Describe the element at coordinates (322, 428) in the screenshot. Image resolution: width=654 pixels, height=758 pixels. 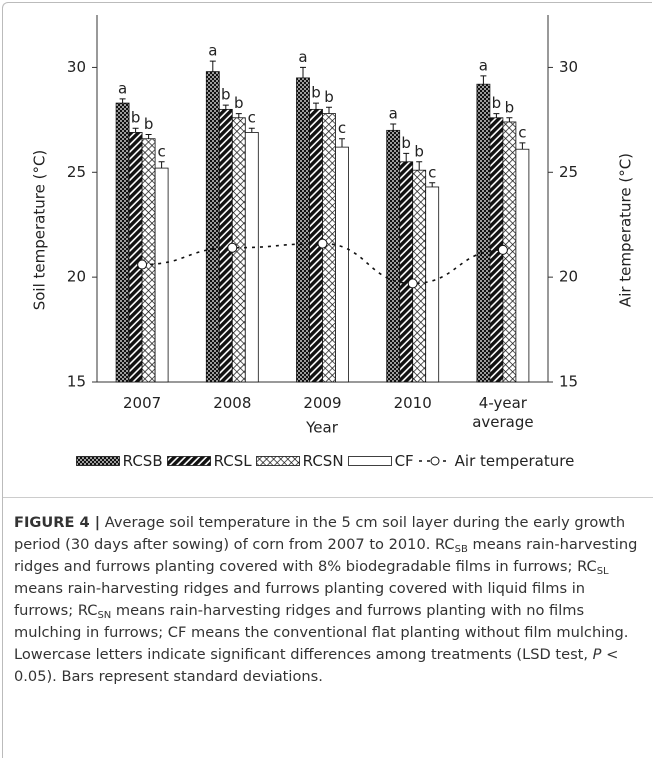
I see `x-axis-title: Year` at that location.